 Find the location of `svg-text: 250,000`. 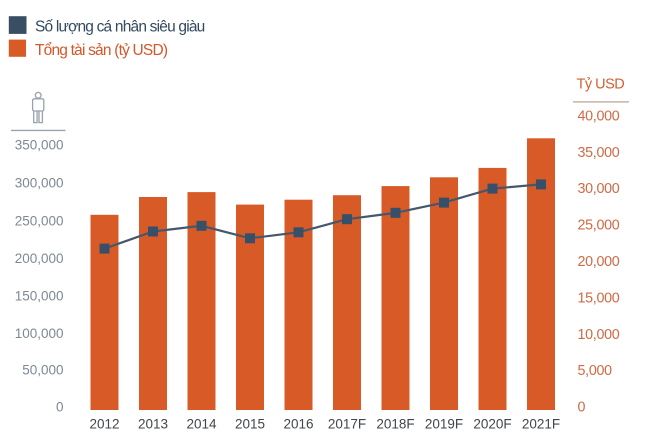

svg-text: 250,000 is located at coordinates (39, 221).